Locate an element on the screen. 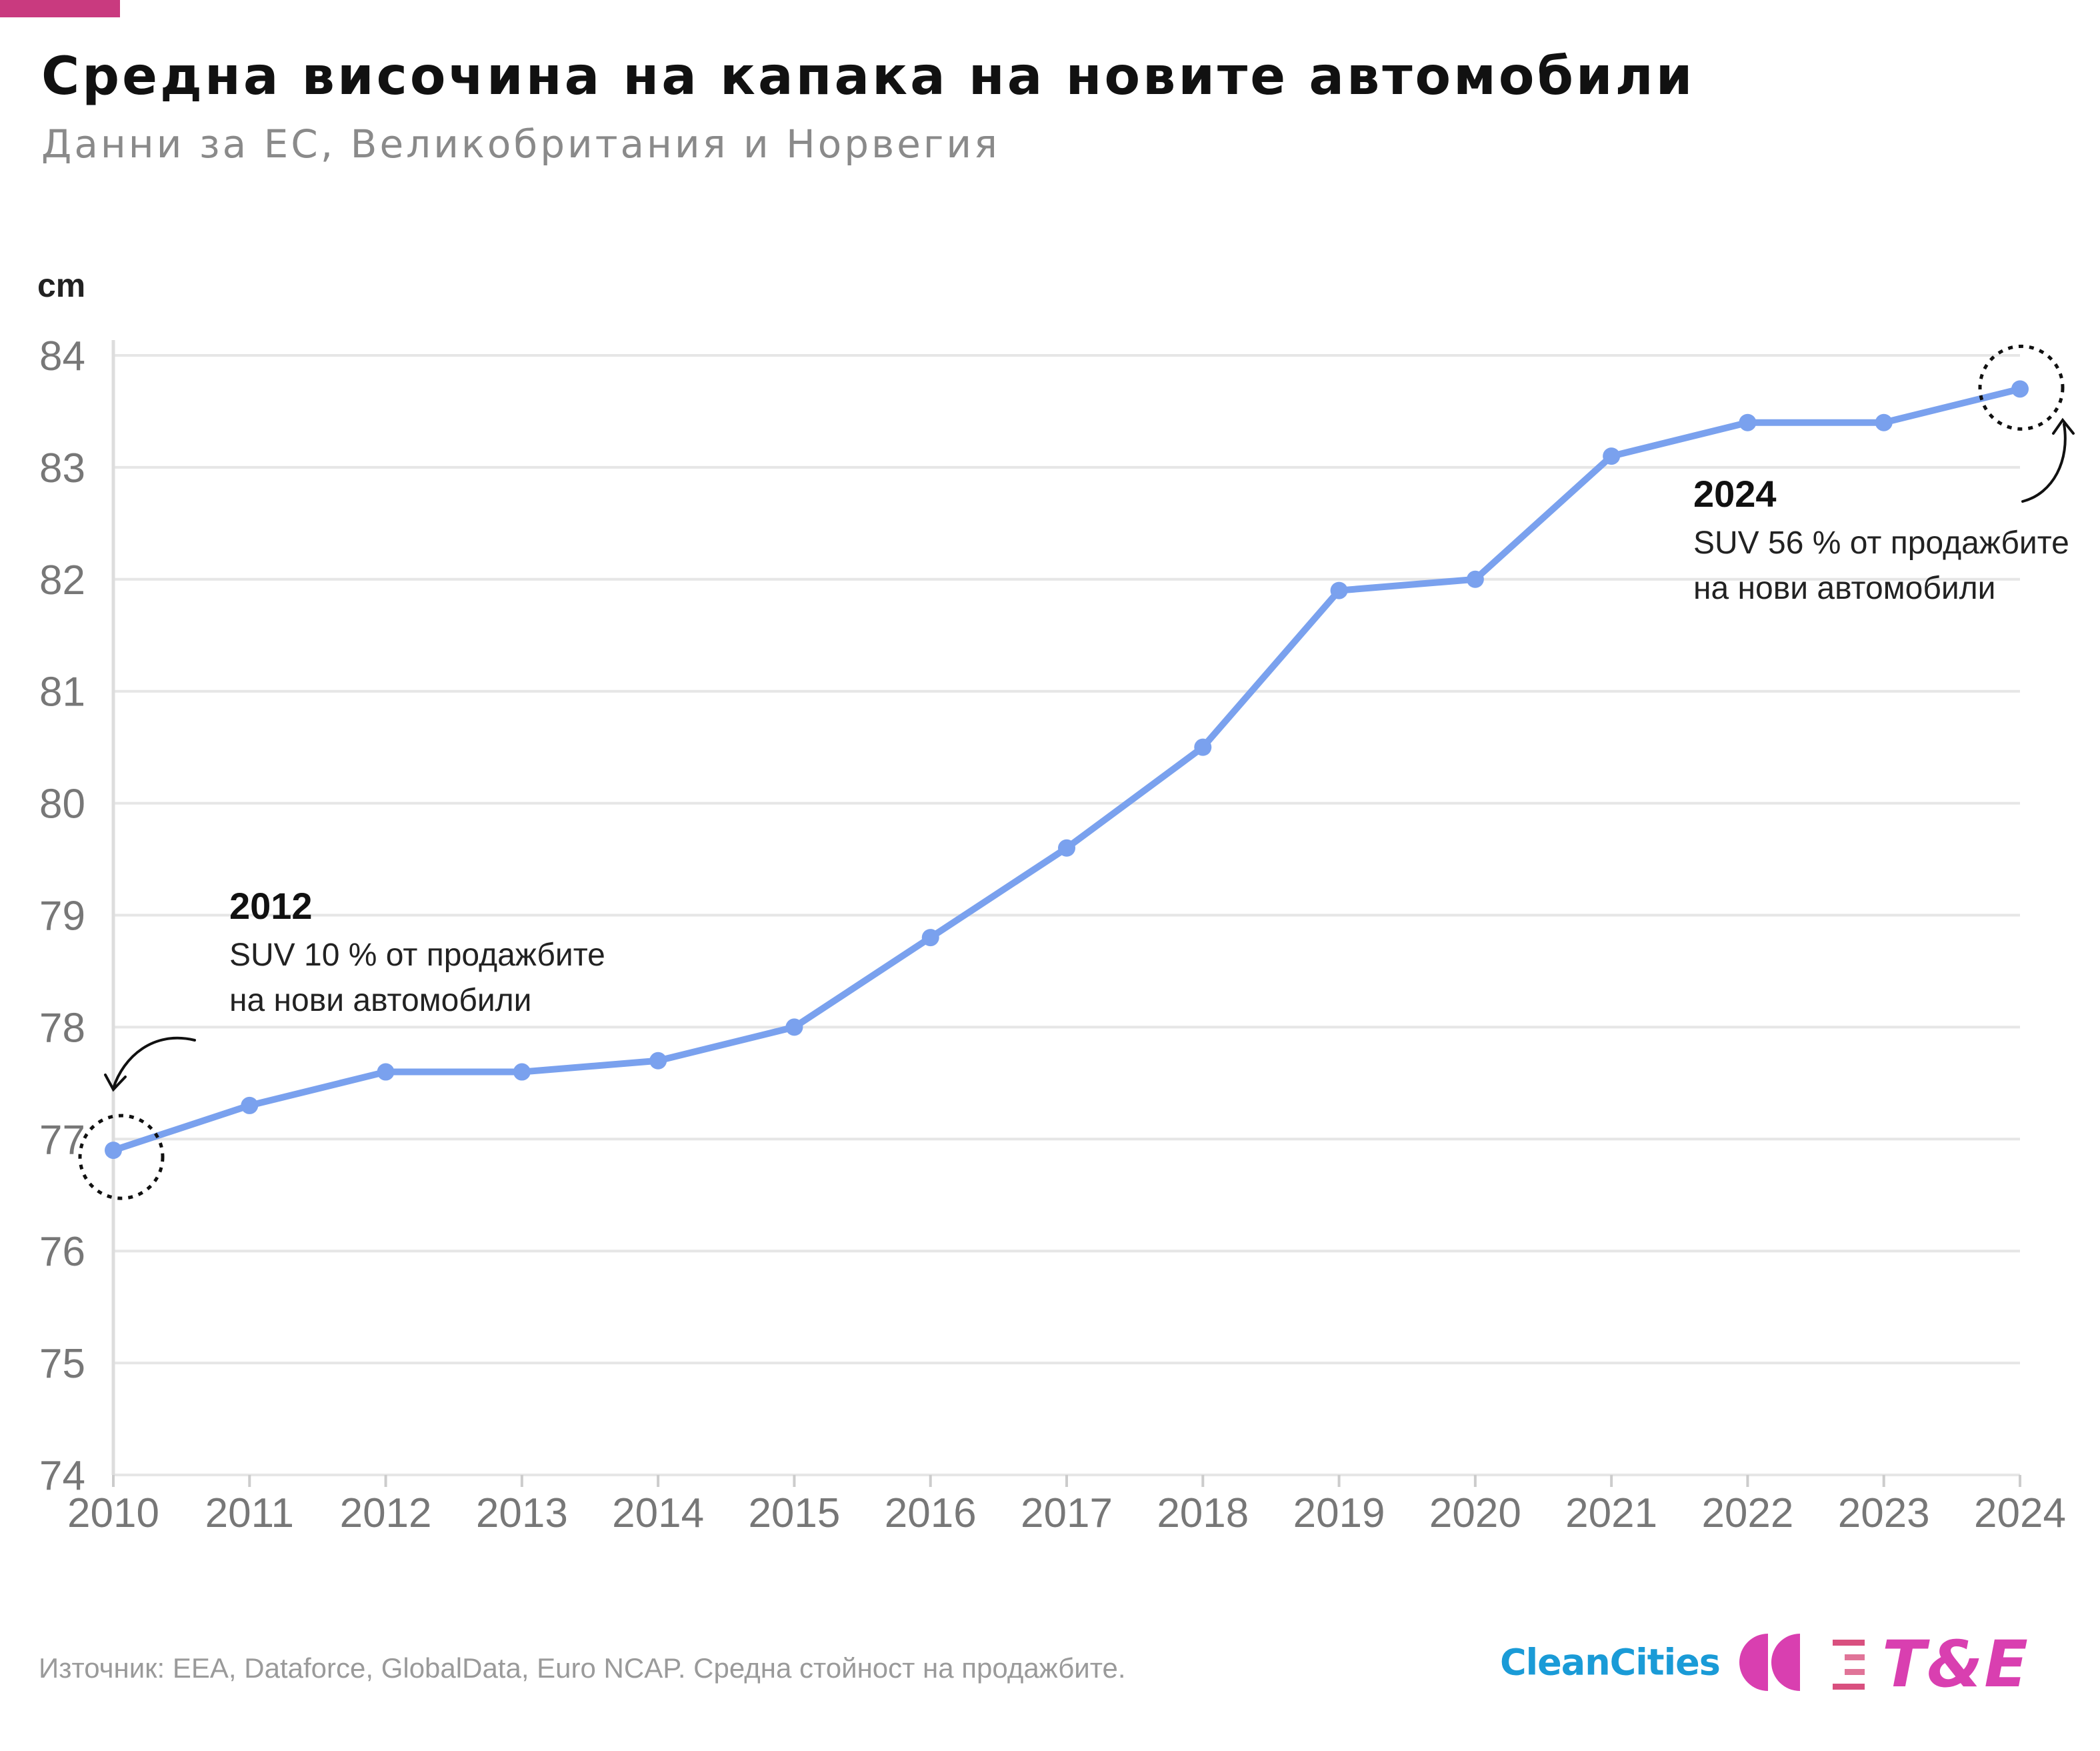 The height and width of the screenshot is (1751, 2100). y-tick-label: 75 is located at coordinates (62, 1364).